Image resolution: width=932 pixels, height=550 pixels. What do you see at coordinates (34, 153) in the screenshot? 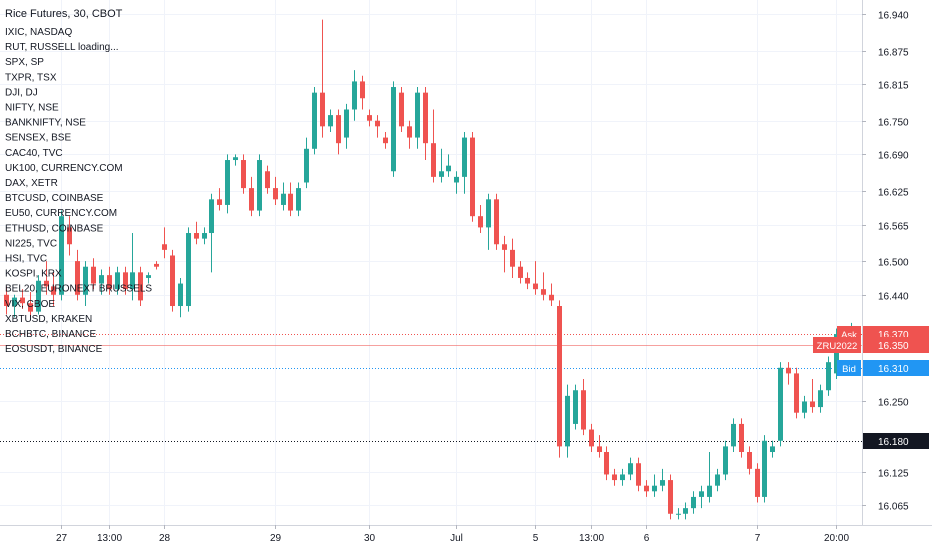
I see `symbol-item: CAC40, TVC` at bounding box center [34, 153].